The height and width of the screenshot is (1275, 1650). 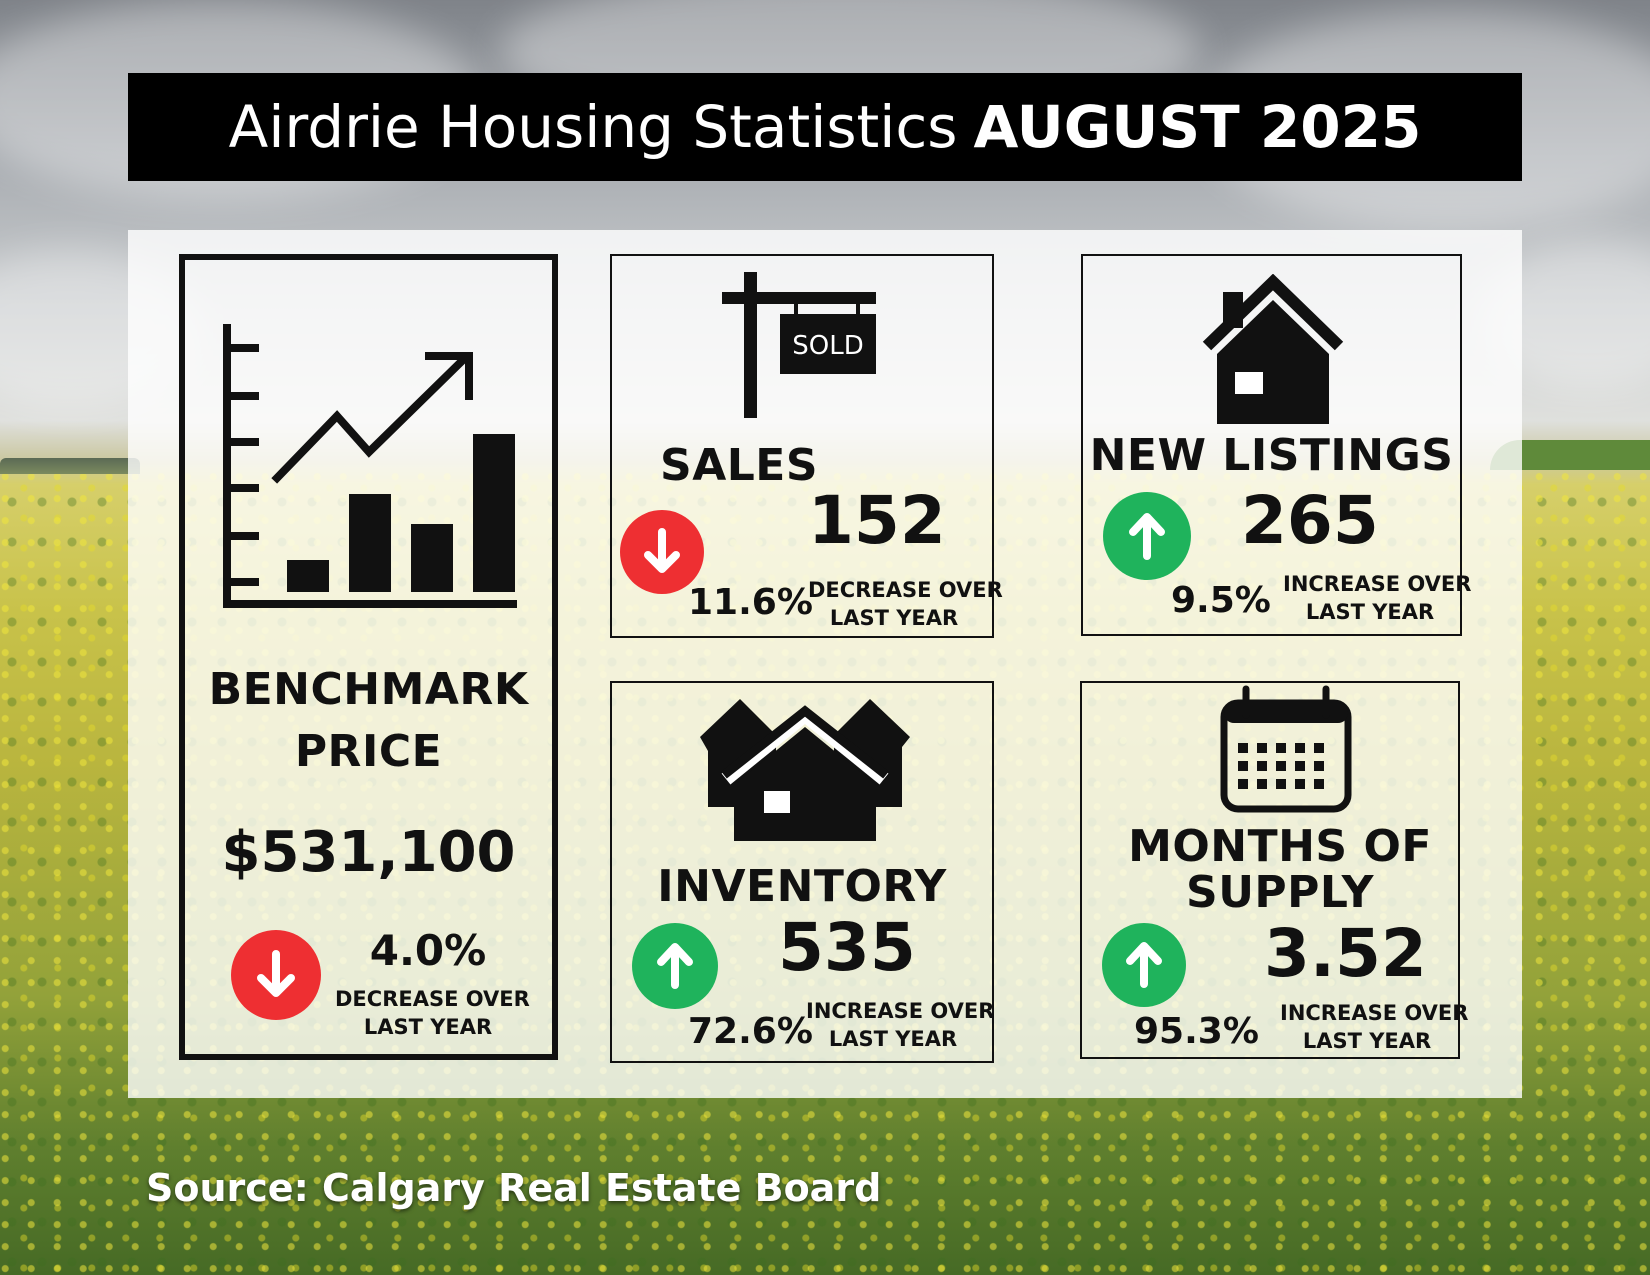 What do you see at coordinates (1367, 1041) in the screenshot?
I see `months-supply-note-line2: LAST YEAR` at bounding box center [1367, 1041].